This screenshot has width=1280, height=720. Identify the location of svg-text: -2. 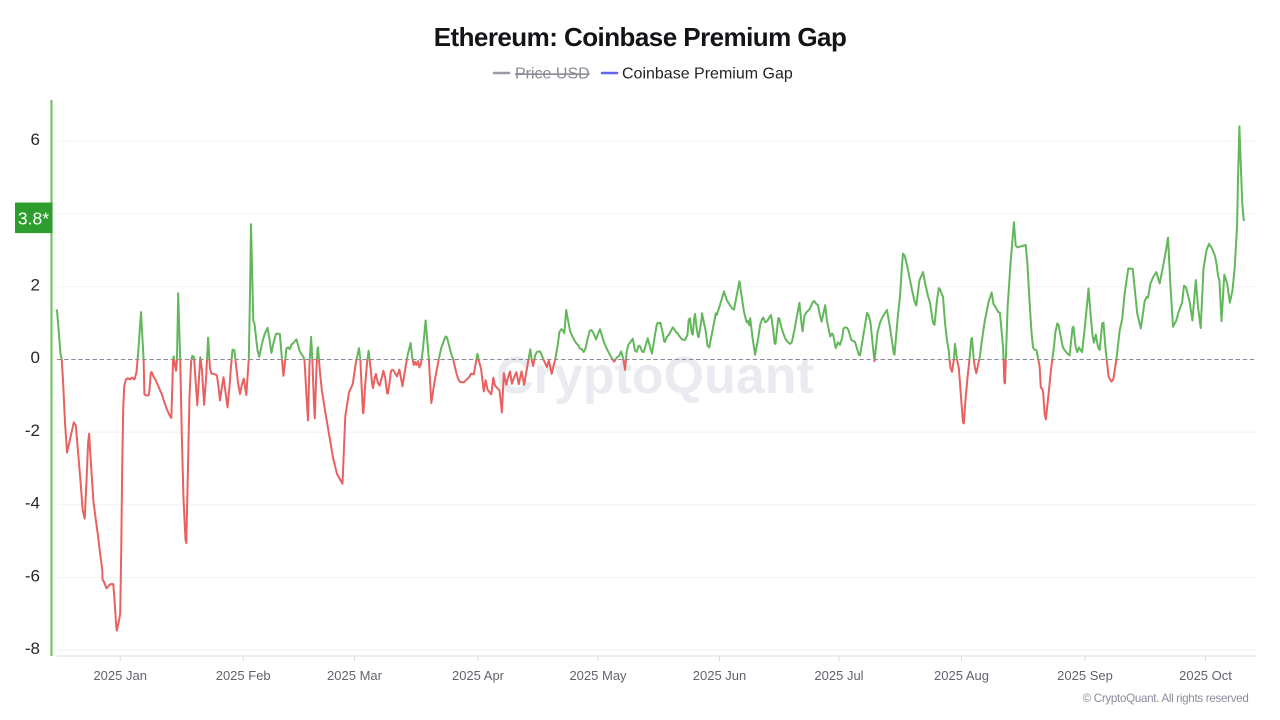
(32, 430).